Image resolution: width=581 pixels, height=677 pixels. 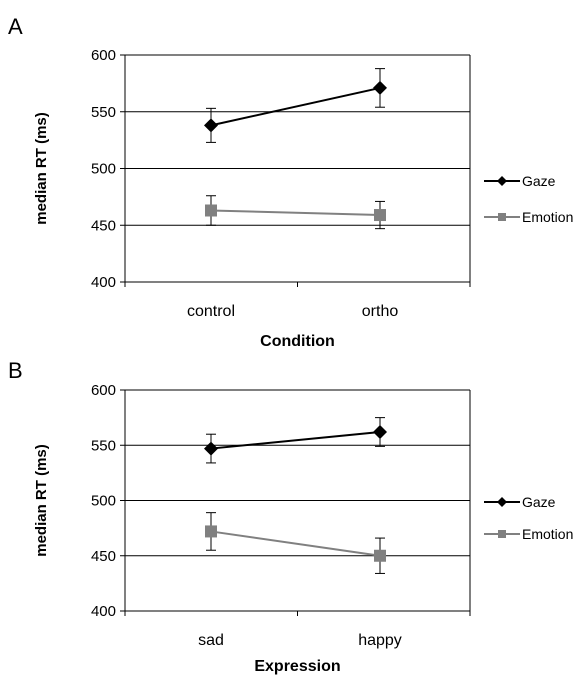 I want to click on x-axis-title: Expression, so click(x=297, y=666).